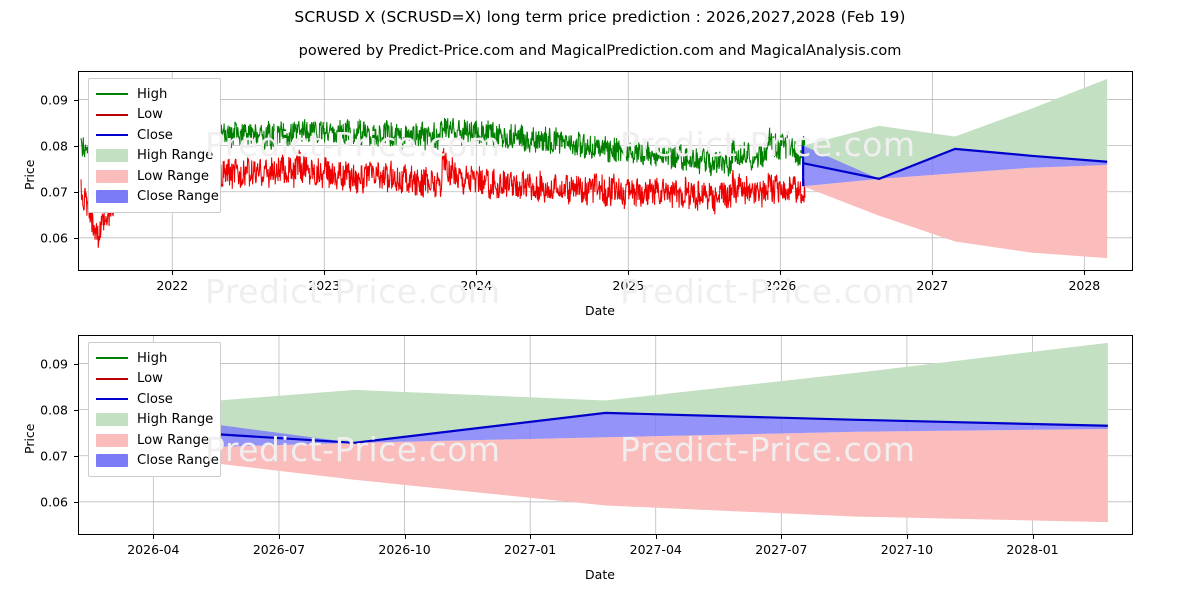 The width and height of the screenshot is (1200, 600). I want to click on bottom-yaxis-label: Price, so click(29, 439).